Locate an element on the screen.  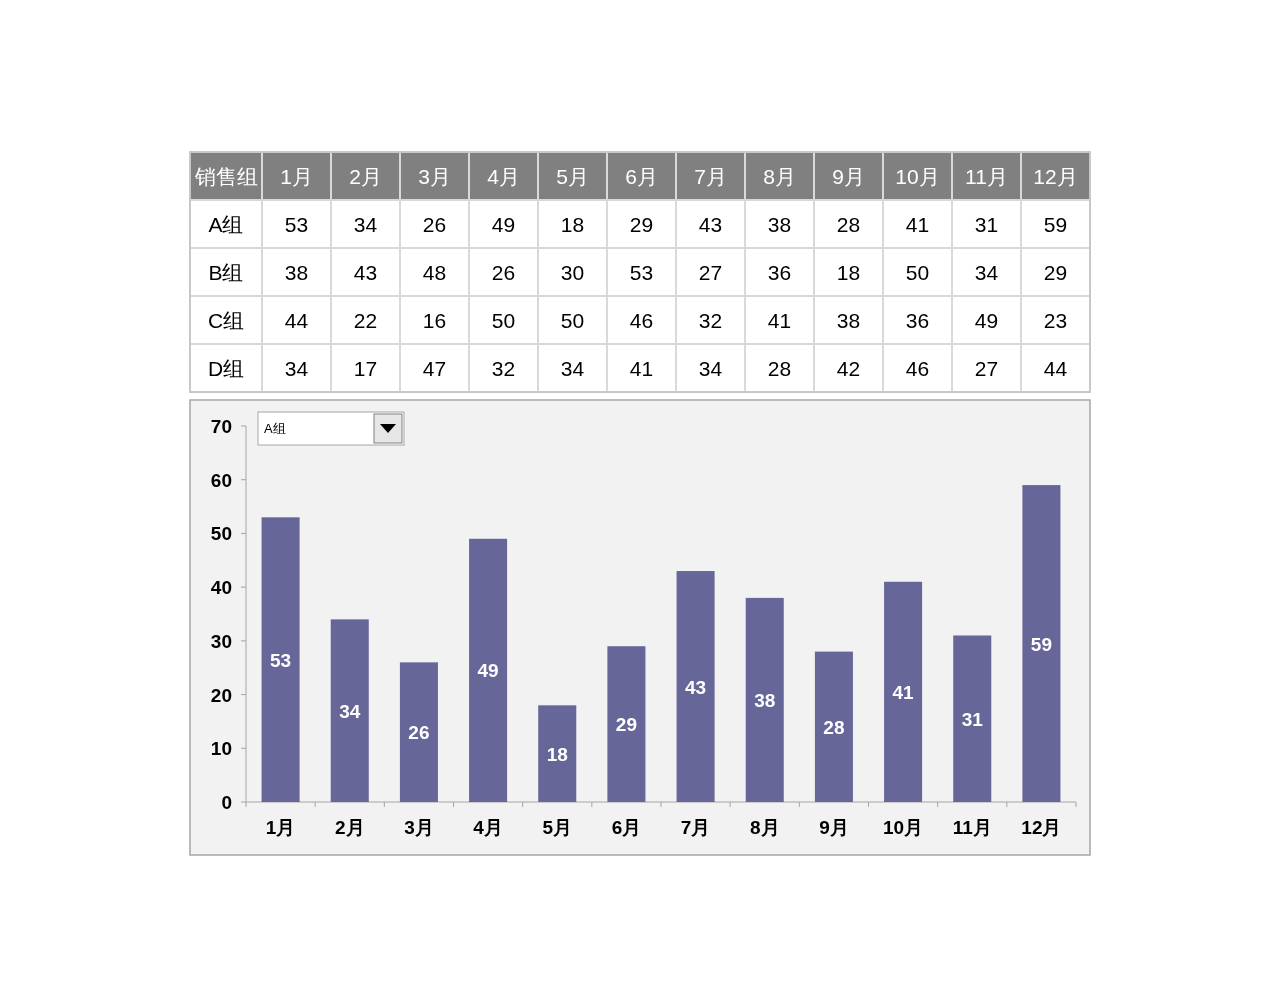
y-tick-label: D组 is located at coordinates (226, 368).